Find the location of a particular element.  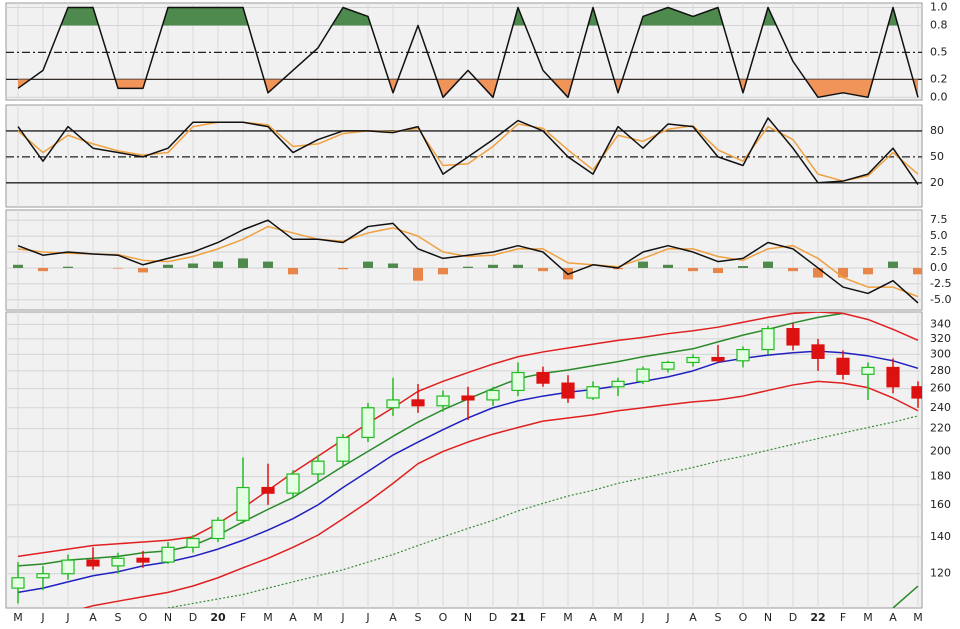

y-tick-label: 7.5 is located at coordinates (939, 219).